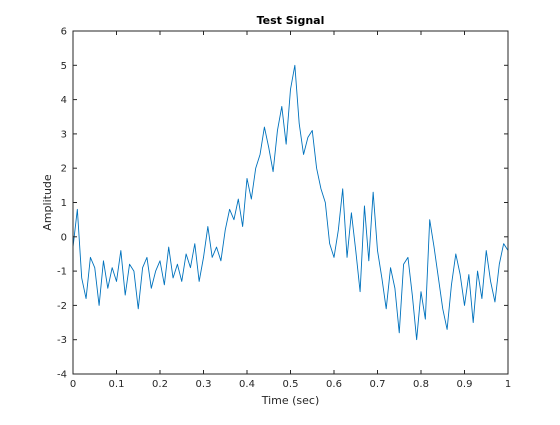 The height and width of the screenshot is (425, 560). What do you see at coordinates (421, 384) in the screenshot?
I see `x-tick-label: 0.8` at bounding box center [421, 384].